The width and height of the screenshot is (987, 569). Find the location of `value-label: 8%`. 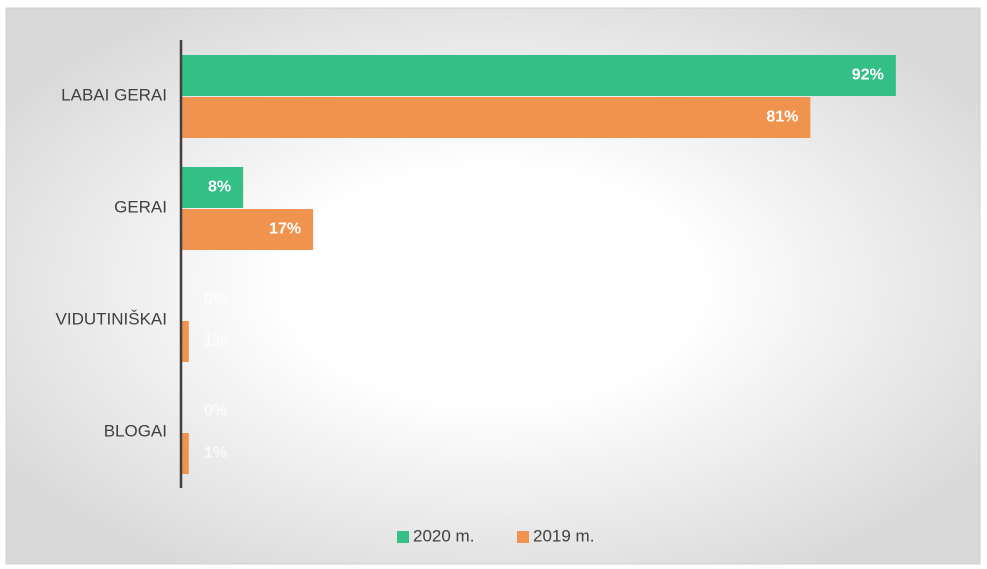

value-label: 8% is located at coordinates (219, 187).